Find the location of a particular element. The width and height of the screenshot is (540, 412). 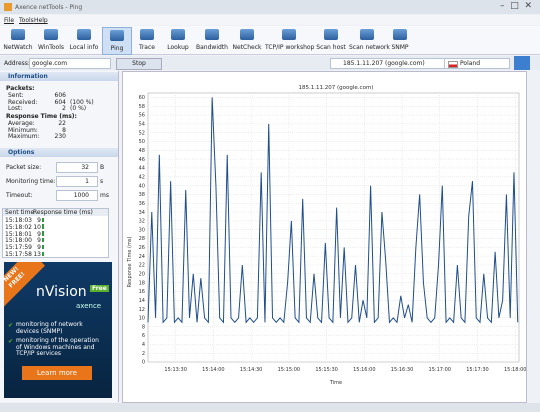

option-input: 1000 is located at coordinates (77, 195).